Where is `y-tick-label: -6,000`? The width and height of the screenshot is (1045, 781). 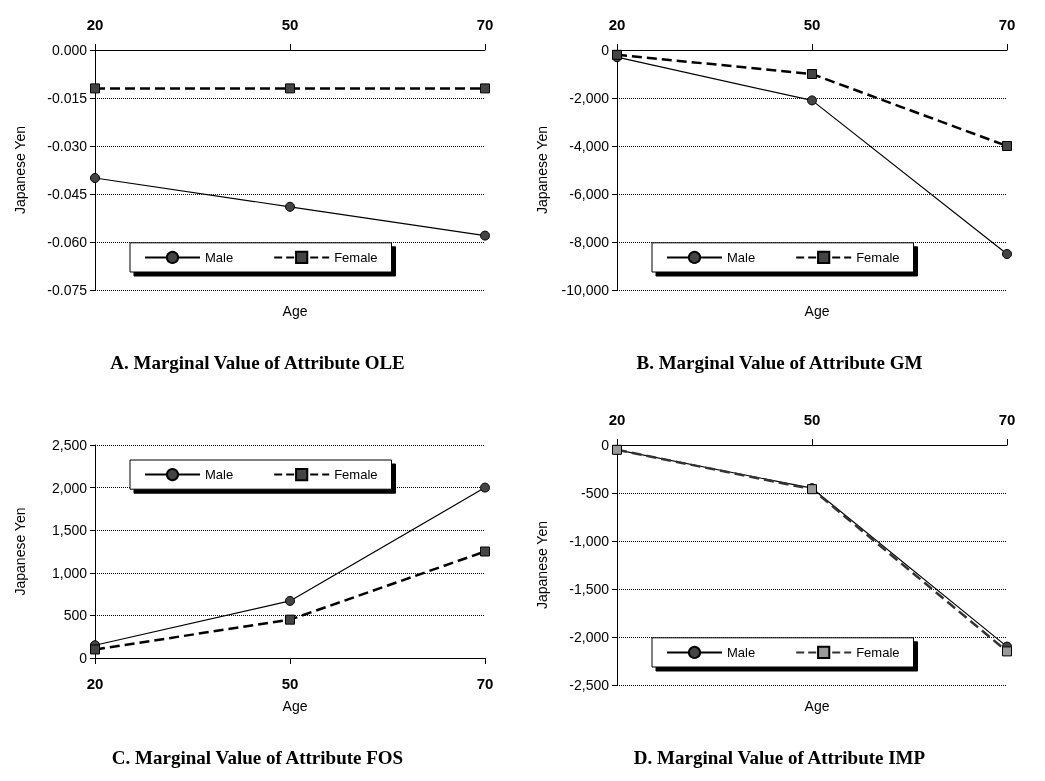 y-tick-label: -6,000 is located at coordinates (589, 194).